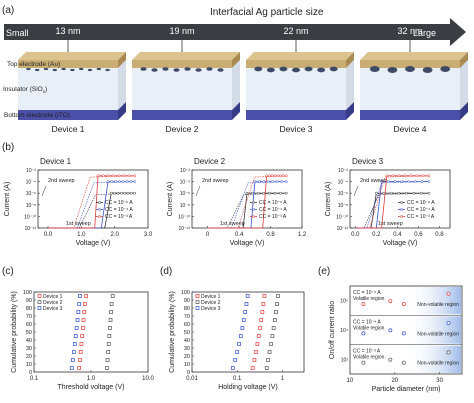 The image size is (474, 403). I want to click on size-arrow, so click(235, 32).